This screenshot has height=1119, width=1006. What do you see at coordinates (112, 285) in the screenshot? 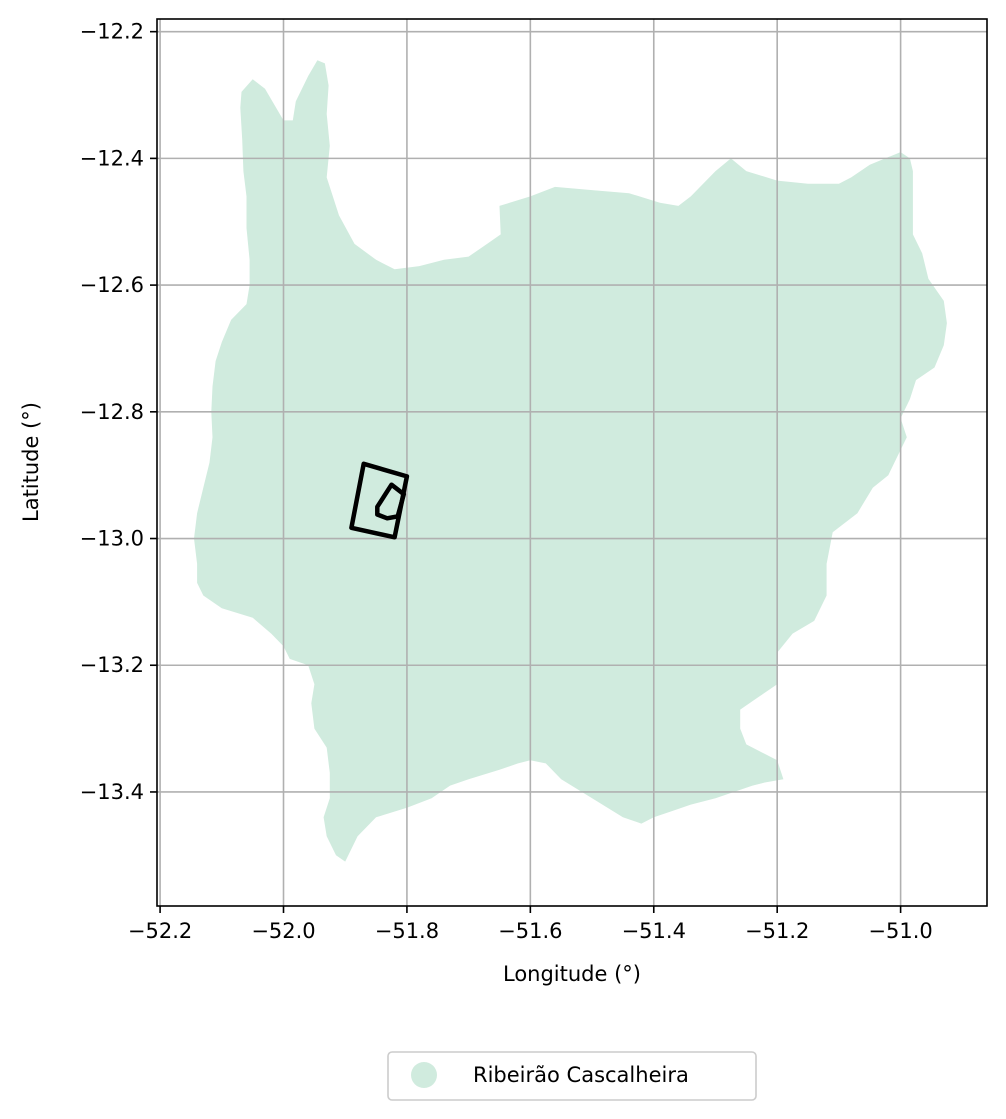
I see `y-tick-label: −12.6` at bounding box center [112, 285].